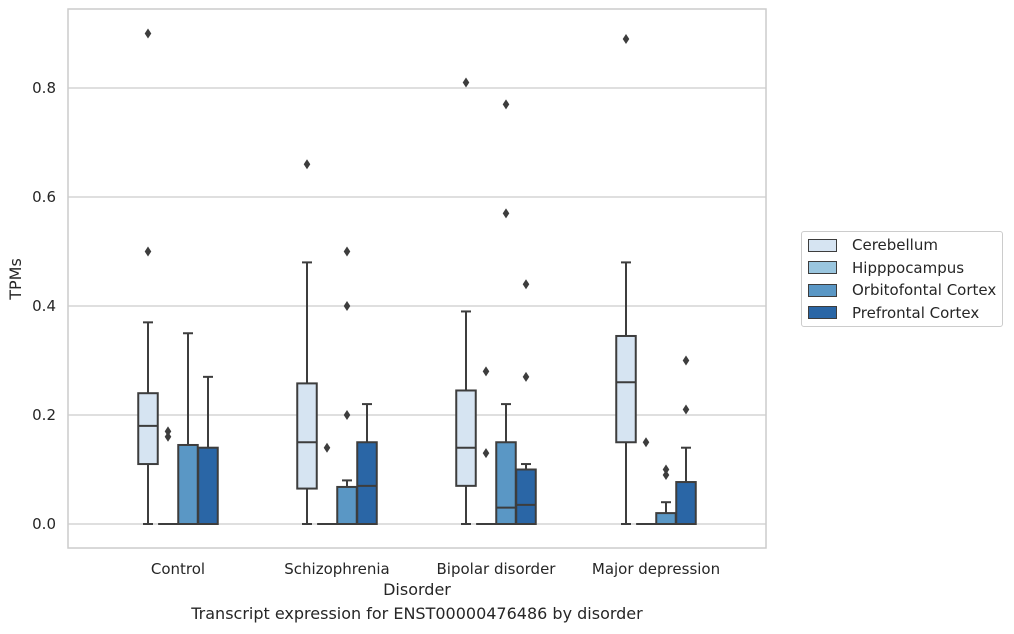 This screenshot has width=1014, height=634. What do you see at coordinates (924, 290) in the screenshot?
I see `legend-label: Orbitofontal Cortex` at bounding box center [924, 290].